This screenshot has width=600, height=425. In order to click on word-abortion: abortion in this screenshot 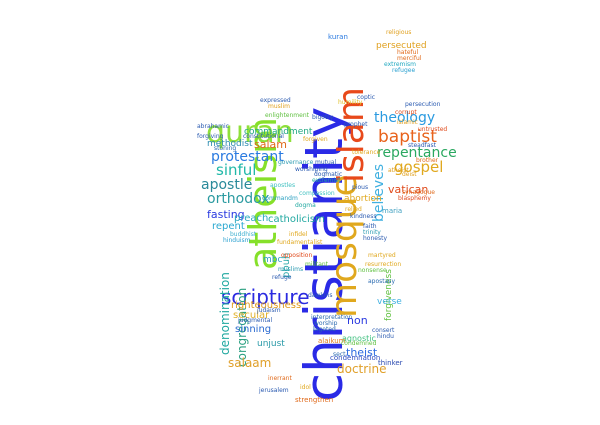, I will do `click(363, 199)`.